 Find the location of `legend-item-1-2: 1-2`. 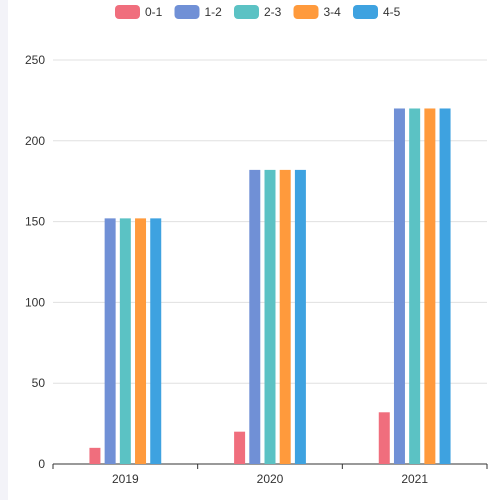

legend-item-1-2: 1-2 is located at coordinates (198, 12).